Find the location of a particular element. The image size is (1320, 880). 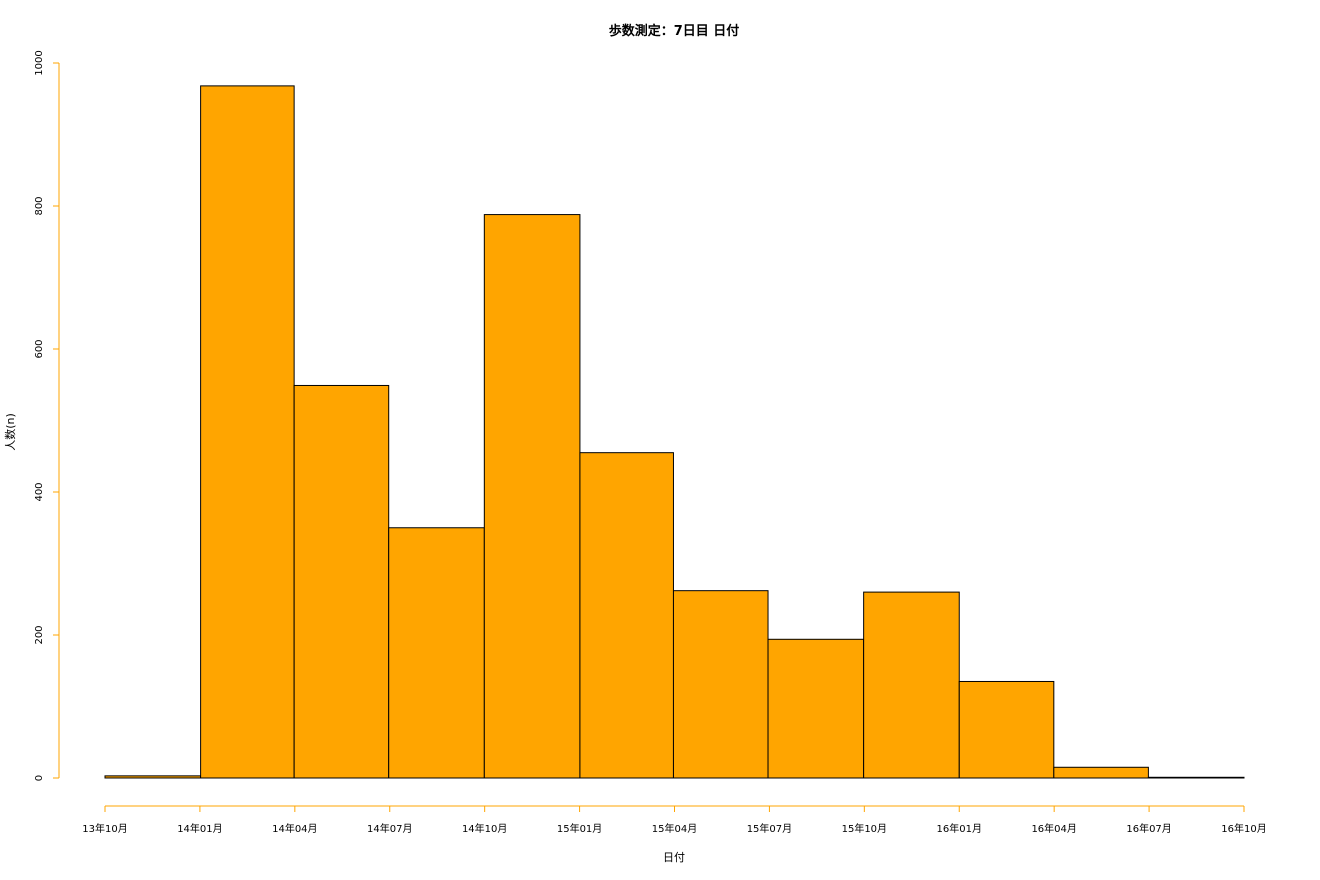

x-tick-label: 15年01月 is located at coordinates (579, 828).